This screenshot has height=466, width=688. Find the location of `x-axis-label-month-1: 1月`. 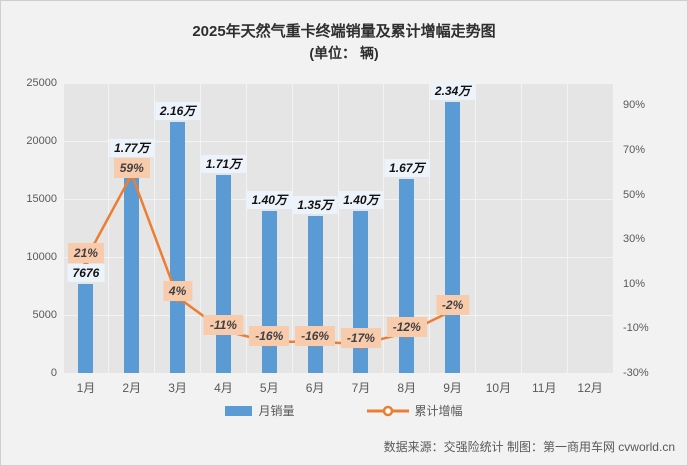

x-axis-label-month-1: 1月 is located at coordinates (86, 388).